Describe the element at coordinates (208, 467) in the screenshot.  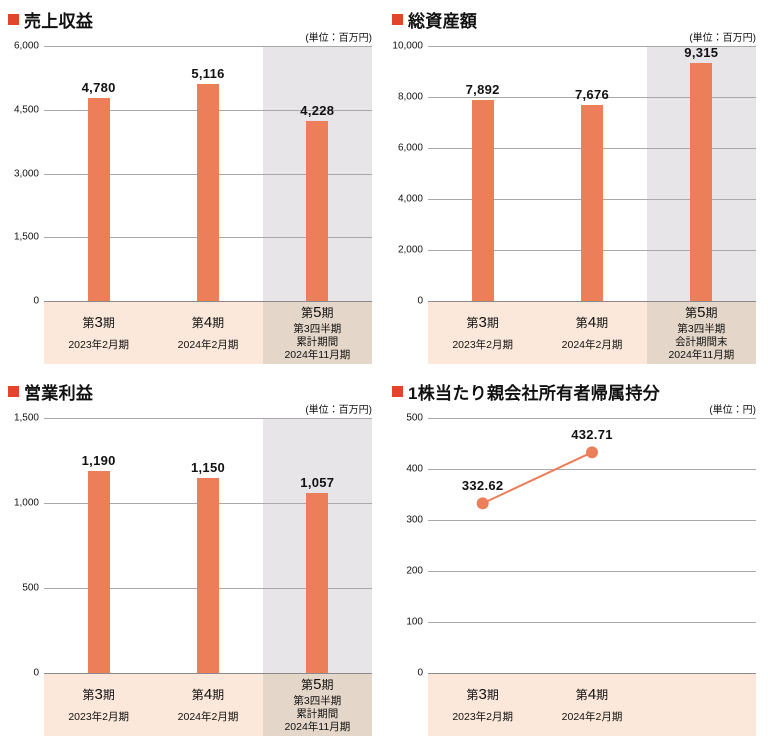
I see `bar-value-label: 1,150` at that location.